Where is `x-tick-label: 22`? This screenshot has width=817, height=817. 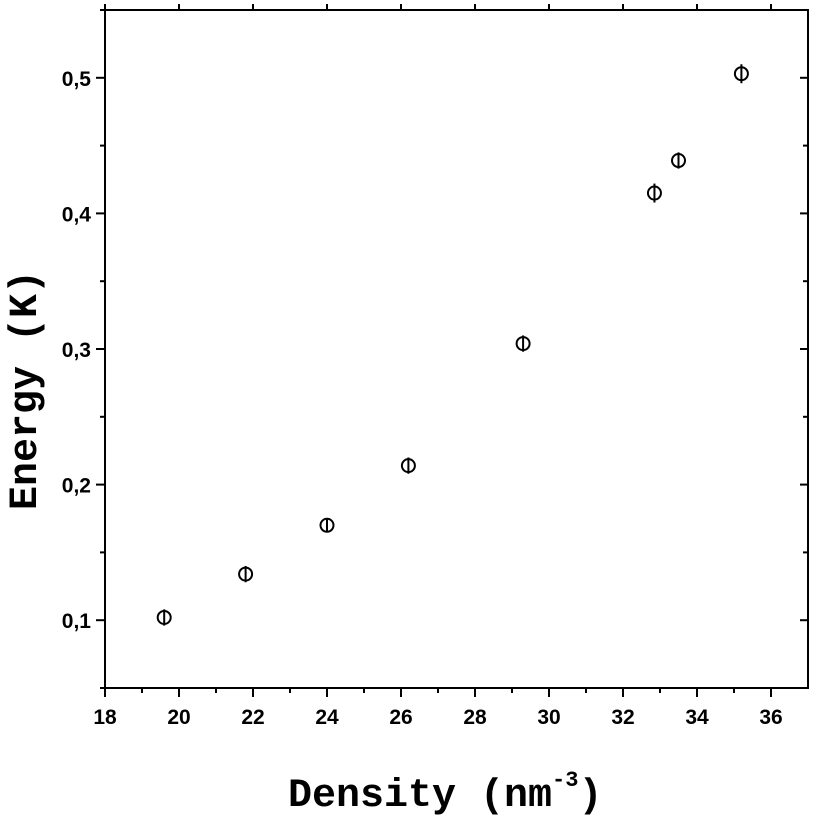
x-tick-label: 22 is located at coordinates (252, 717).